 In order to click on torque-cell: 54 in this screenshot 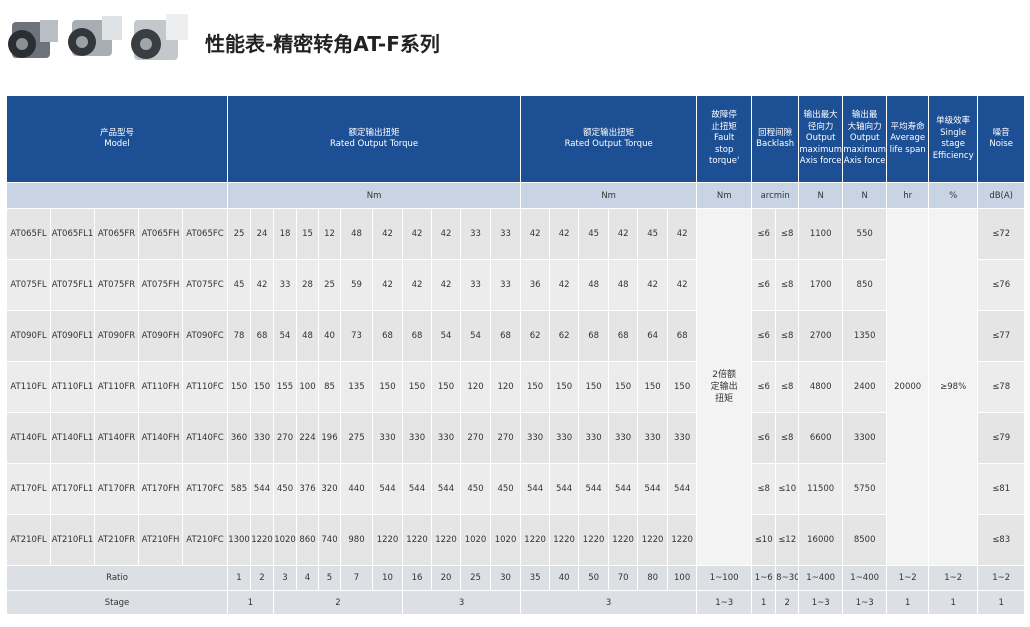, I will do `click(285, 336)`.